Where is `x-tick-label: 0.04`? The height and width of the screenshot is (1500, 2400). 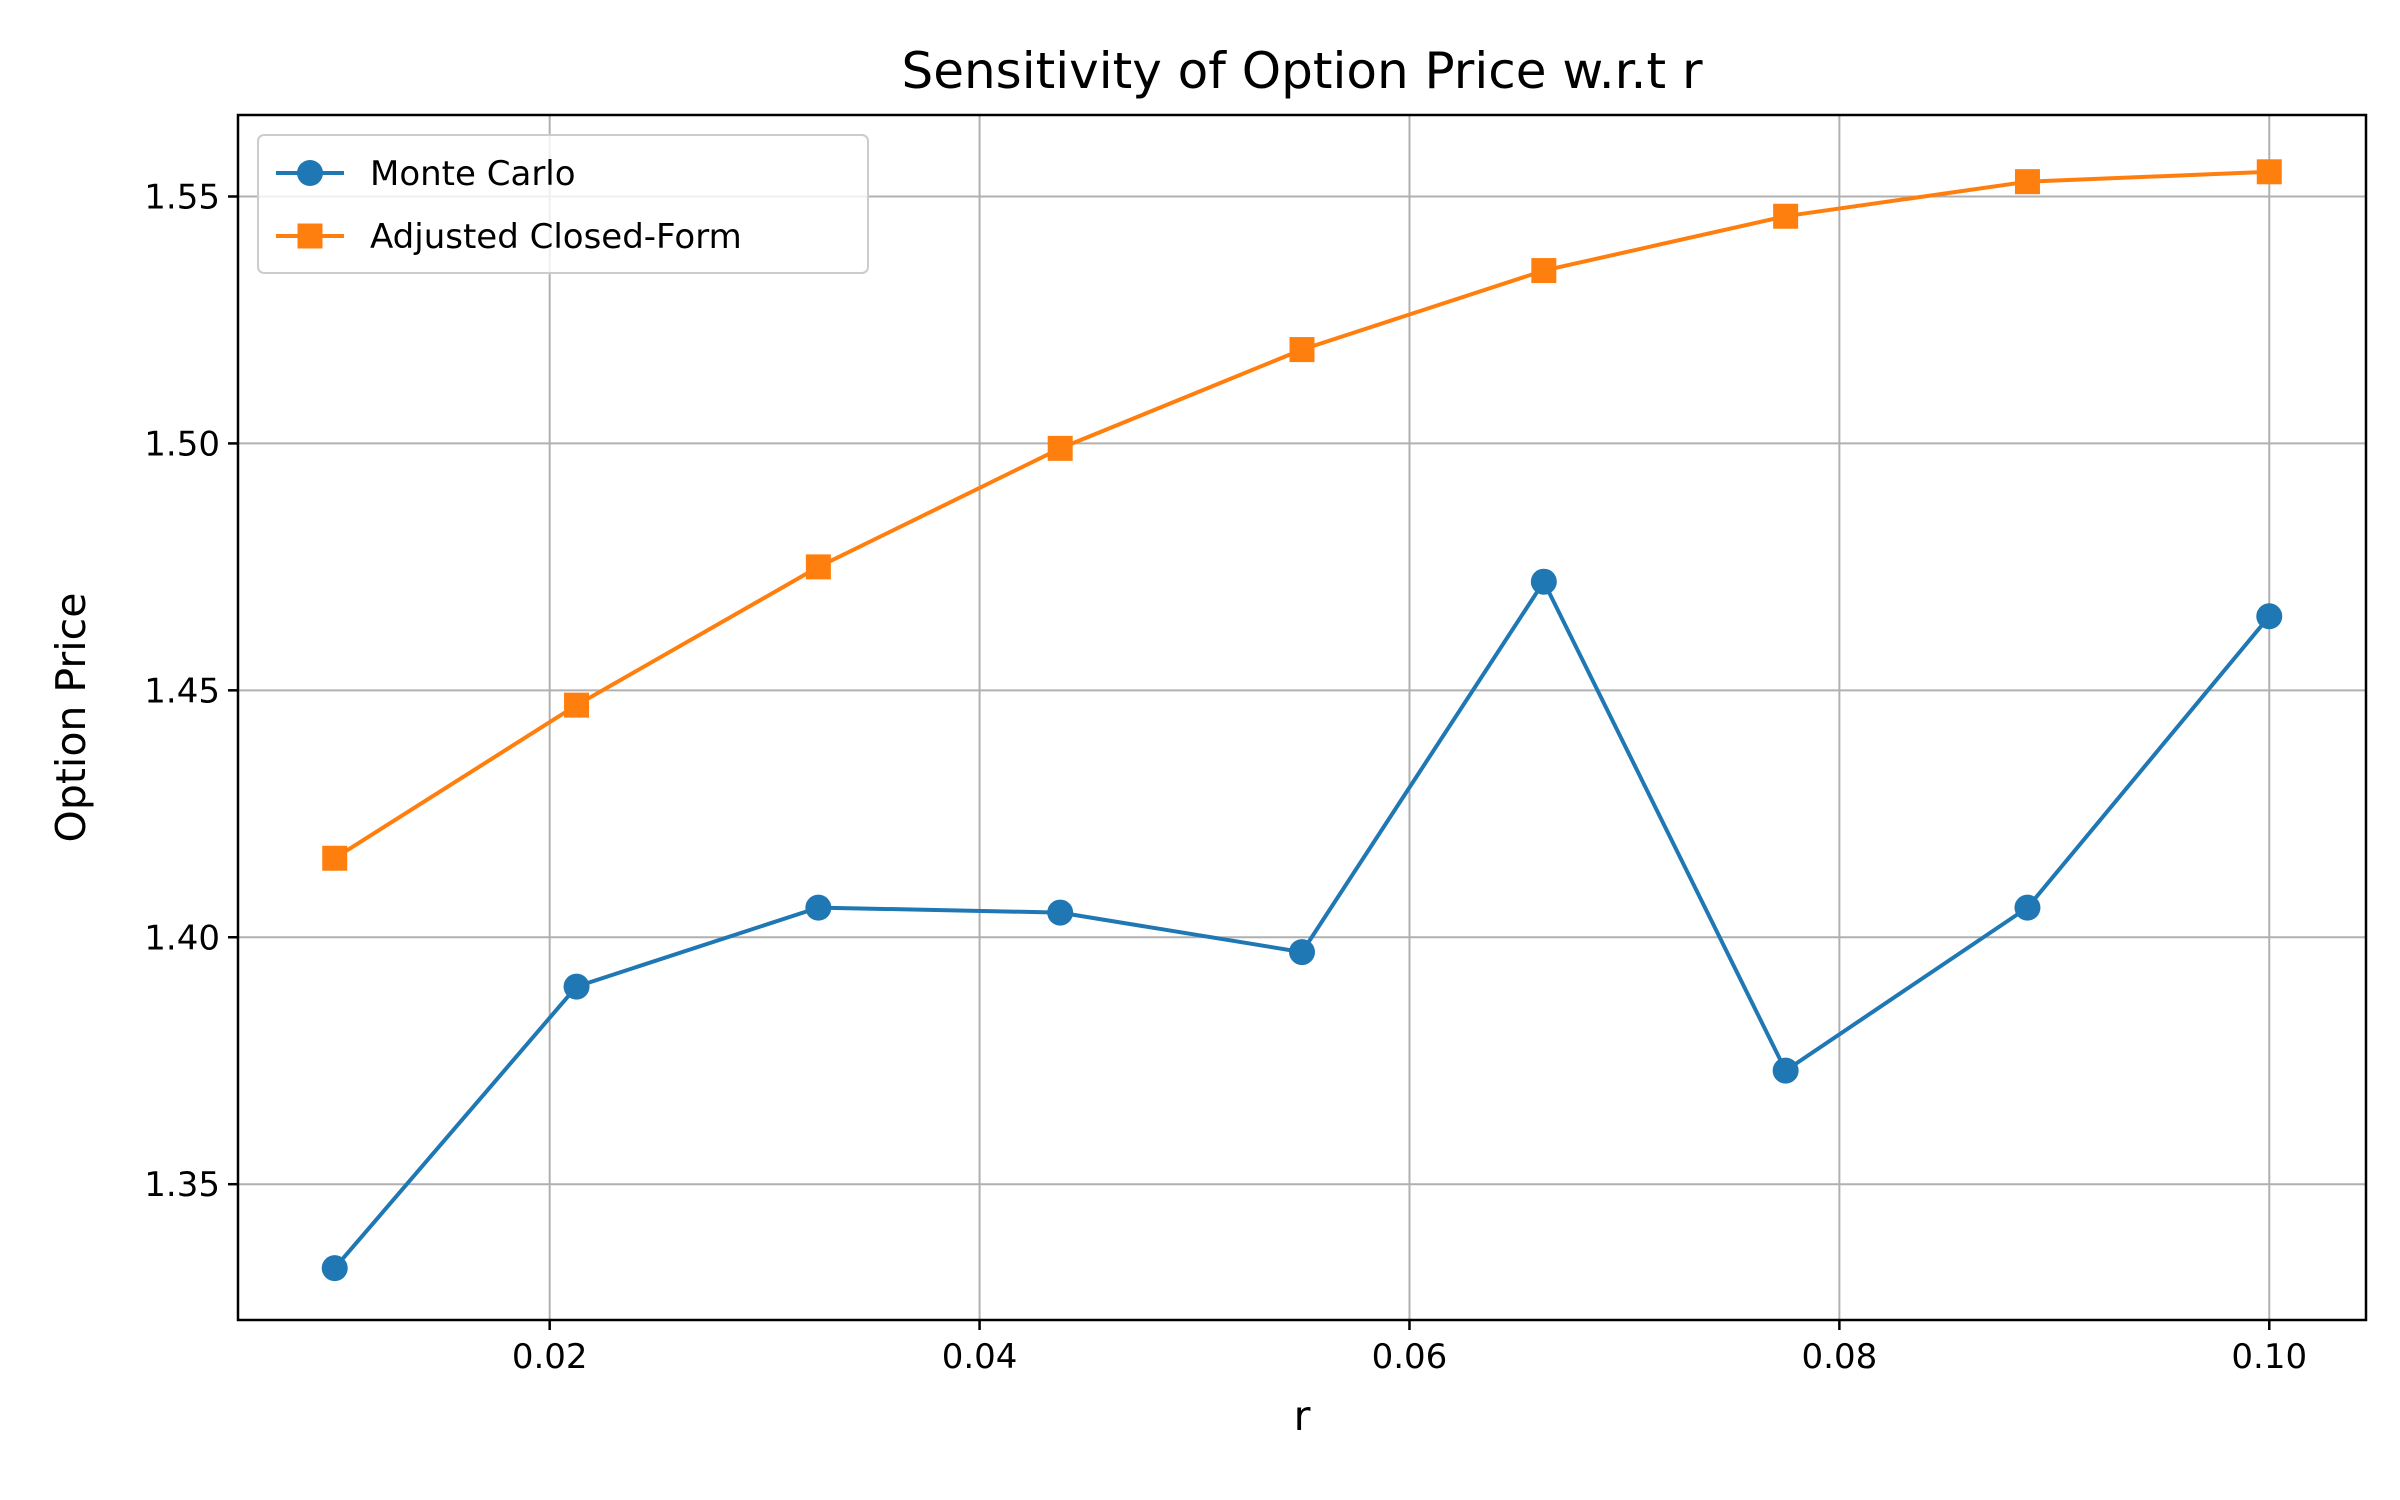
x-tick-label: 0.04 is located at coordinates (980, 1357).